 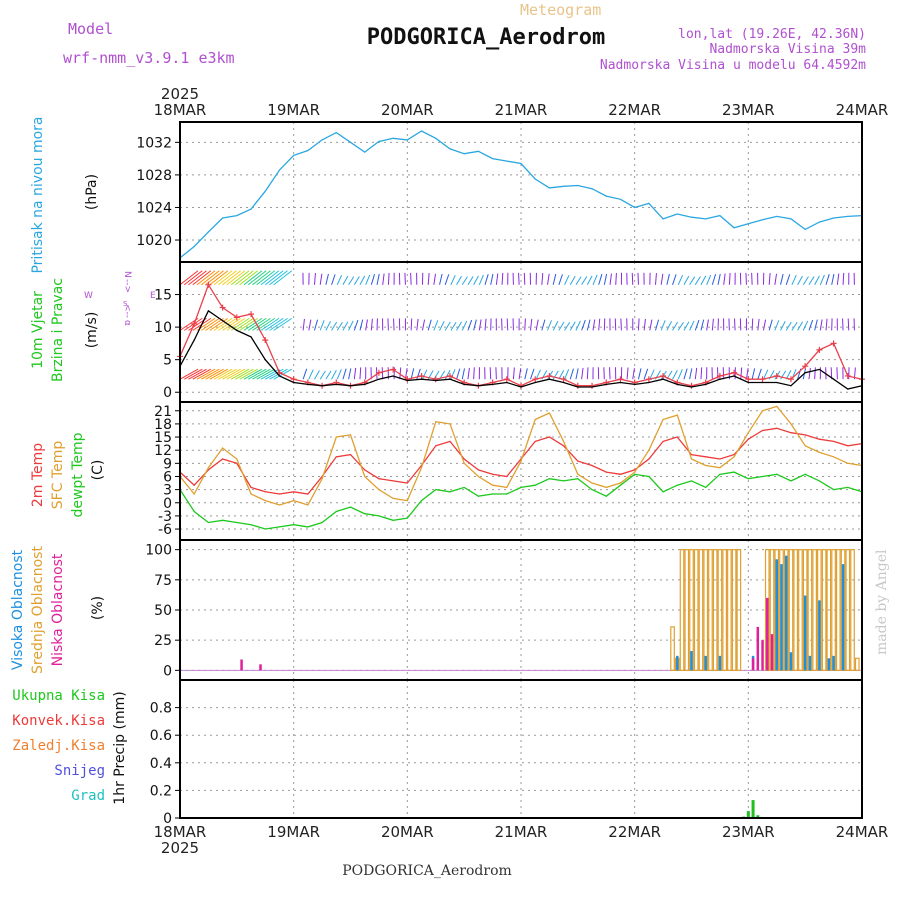 I want to click on y-tick-label: 5, so click(x=167, y=361).